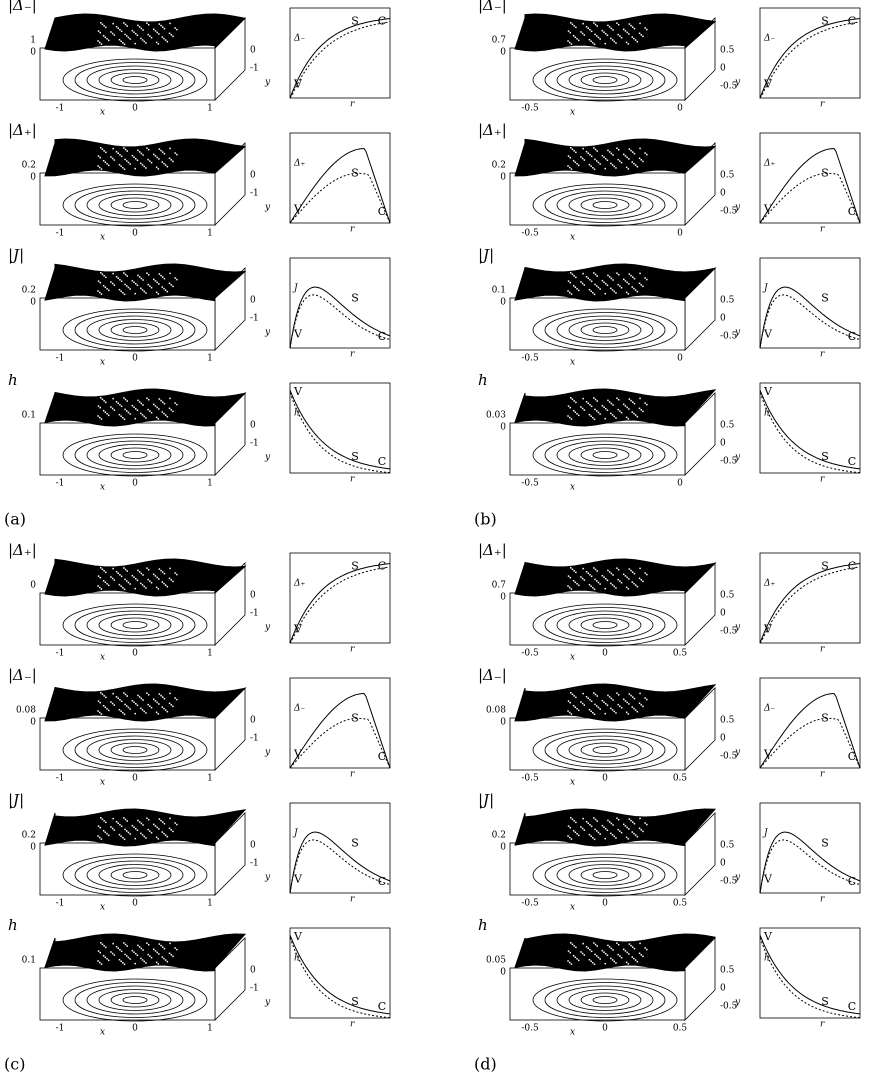 Image resolution: width=872 pixels, height=1083 pixels. Describe the element at coordinates (492, 130) in the screenshot. I see `quantity: |Δ₊|` at that location.